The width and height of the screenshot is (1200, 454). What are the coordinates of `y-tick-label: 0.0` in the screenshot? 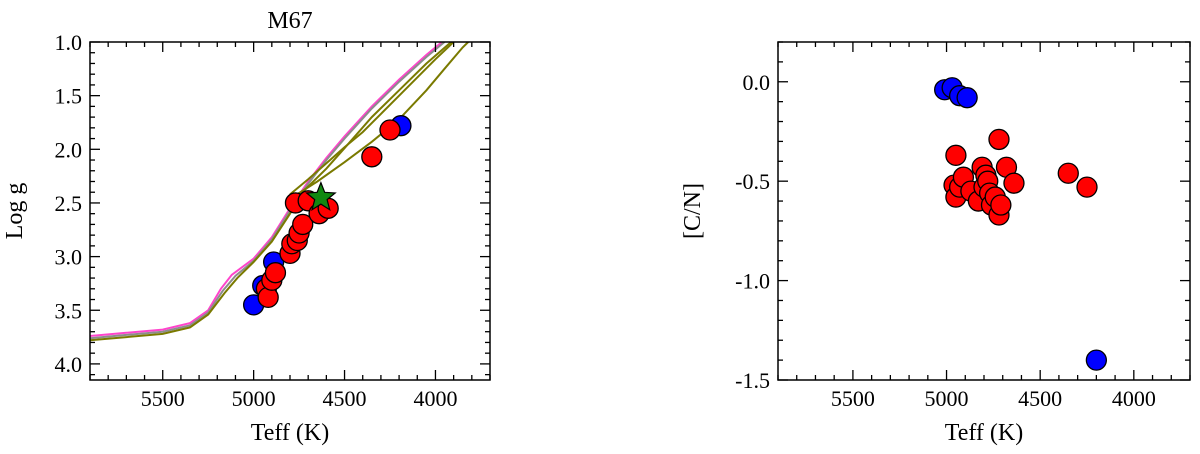 It's located at (757, 82).